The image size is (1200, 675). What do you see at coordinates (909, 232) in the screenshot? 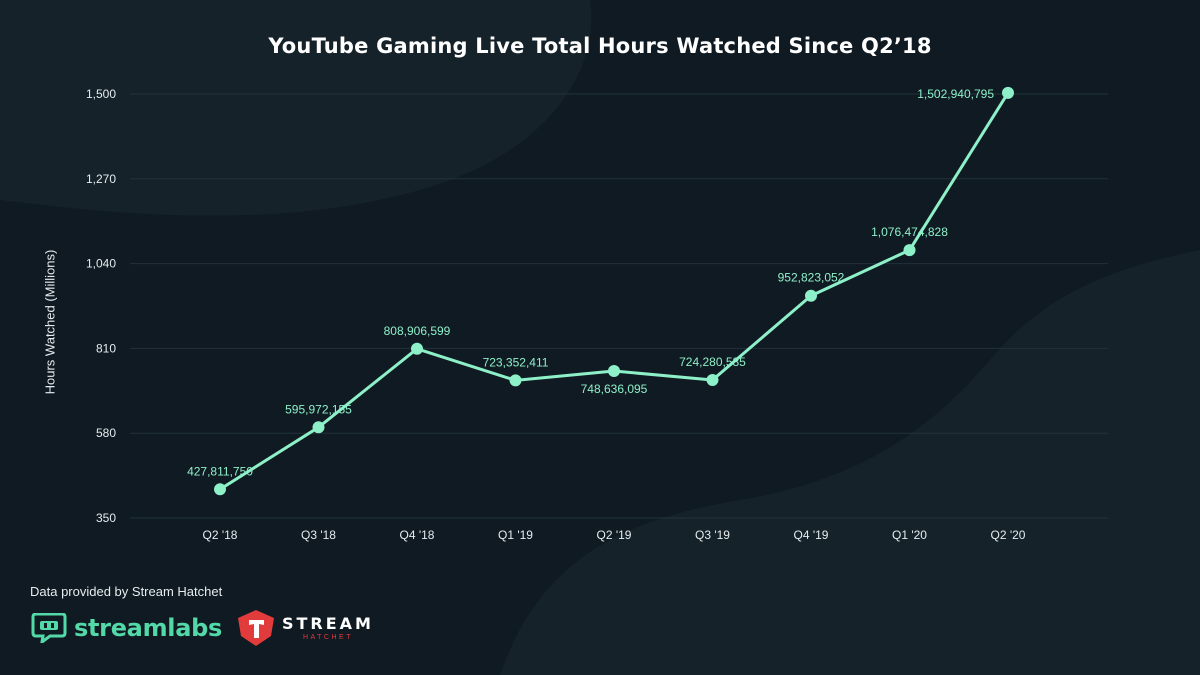
I see `data-label: 1,076,474,828` at bounding box center [909, 232].